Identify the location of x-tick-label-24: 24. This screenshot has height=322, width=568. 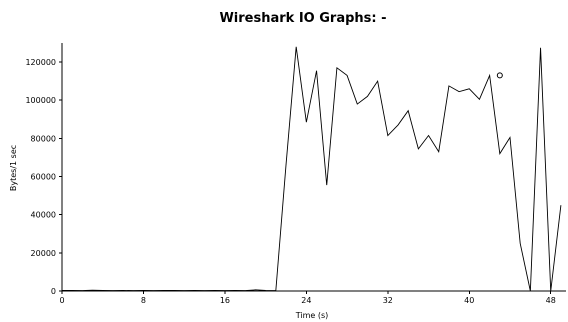
(306, 300).